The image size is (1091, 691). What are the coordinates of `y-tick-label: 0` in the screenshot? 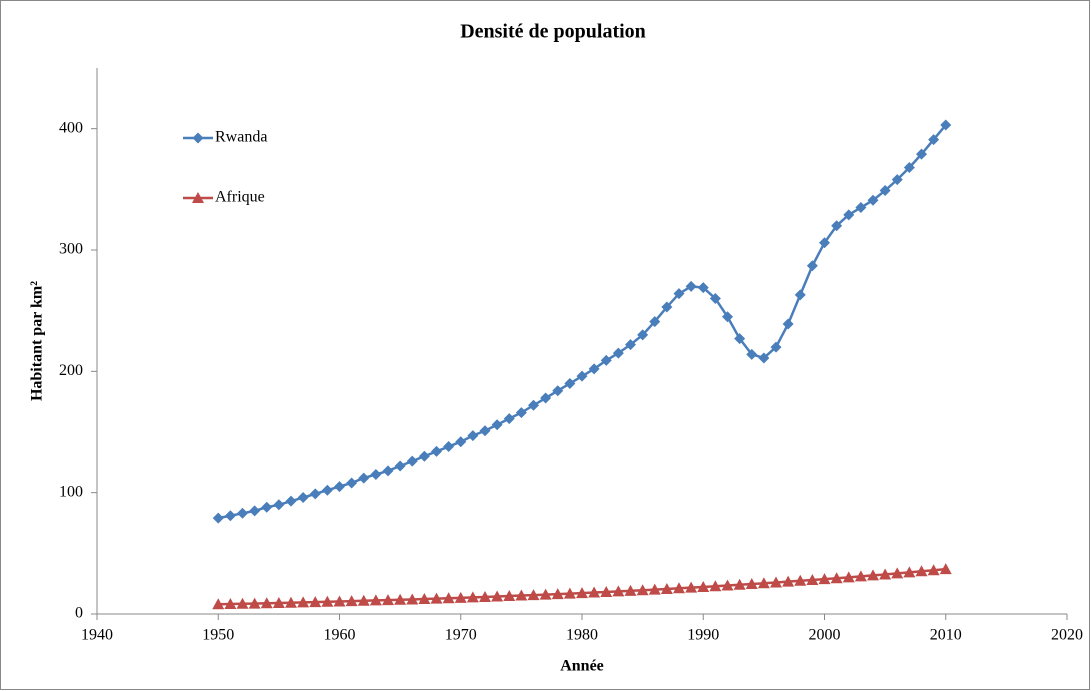 It's located at (79, 613).